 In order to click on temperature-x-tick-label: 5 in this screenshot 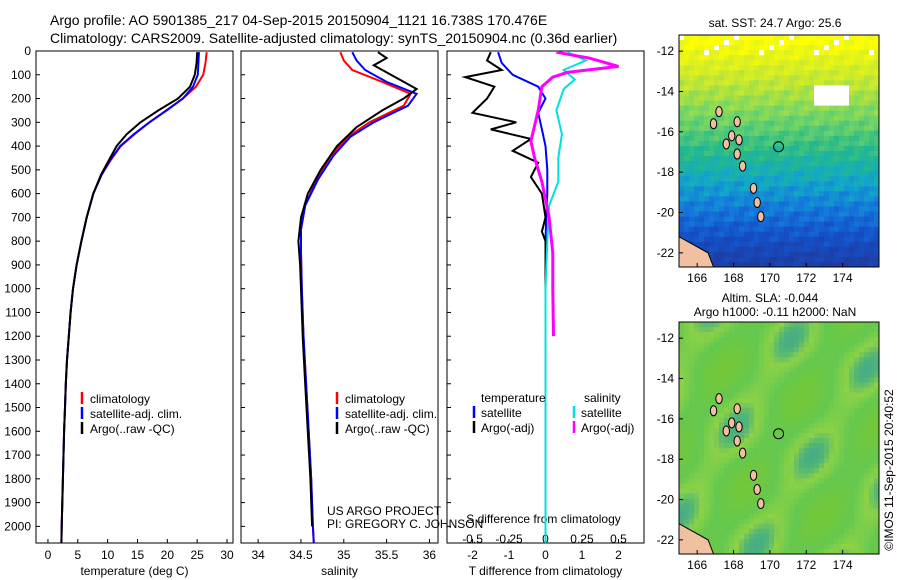, I will do `click(77, 555)`.